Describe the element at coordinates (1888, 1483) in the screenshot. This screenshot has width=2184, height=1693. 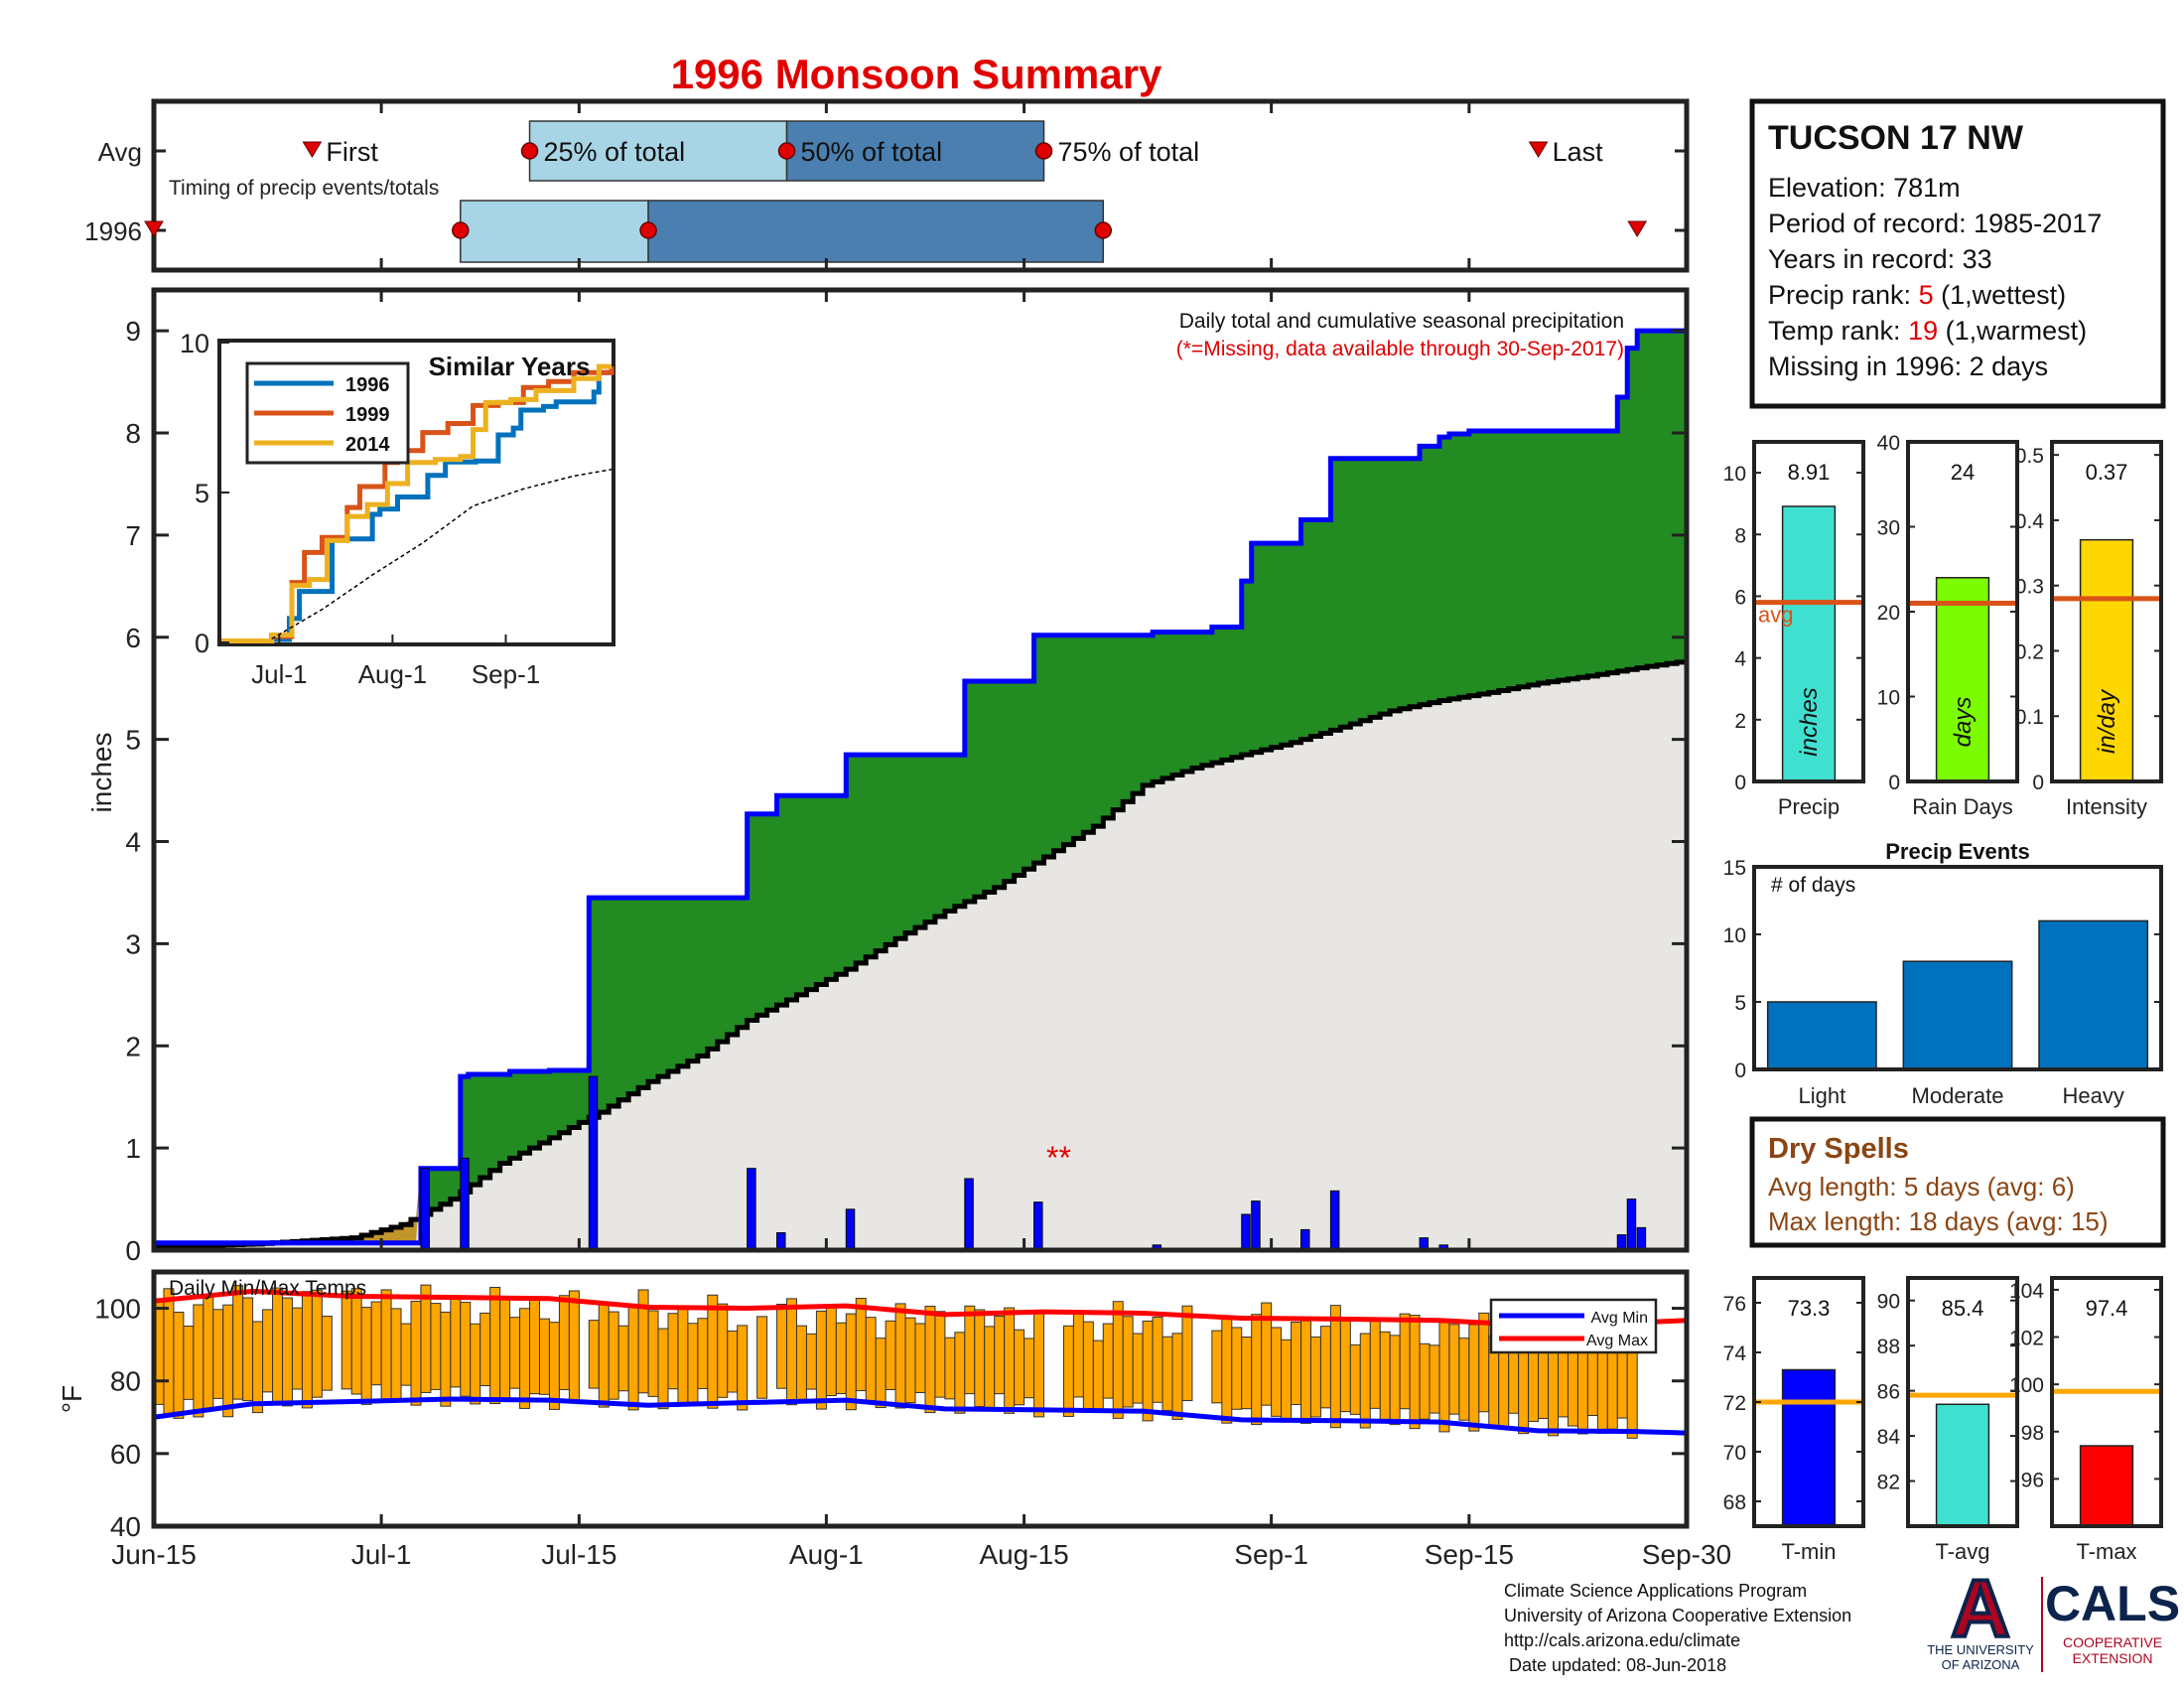
I see `panel-y-tick-label: 82` at that location.